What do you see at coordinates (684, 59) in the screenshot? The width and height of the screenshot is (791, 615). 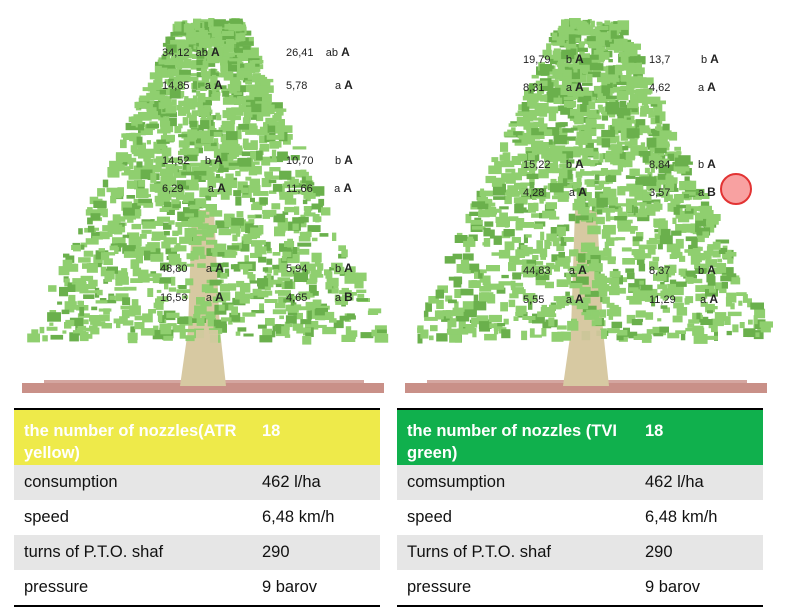 I see `value-label: 13,7 b A` at bounding box center [684, 59].